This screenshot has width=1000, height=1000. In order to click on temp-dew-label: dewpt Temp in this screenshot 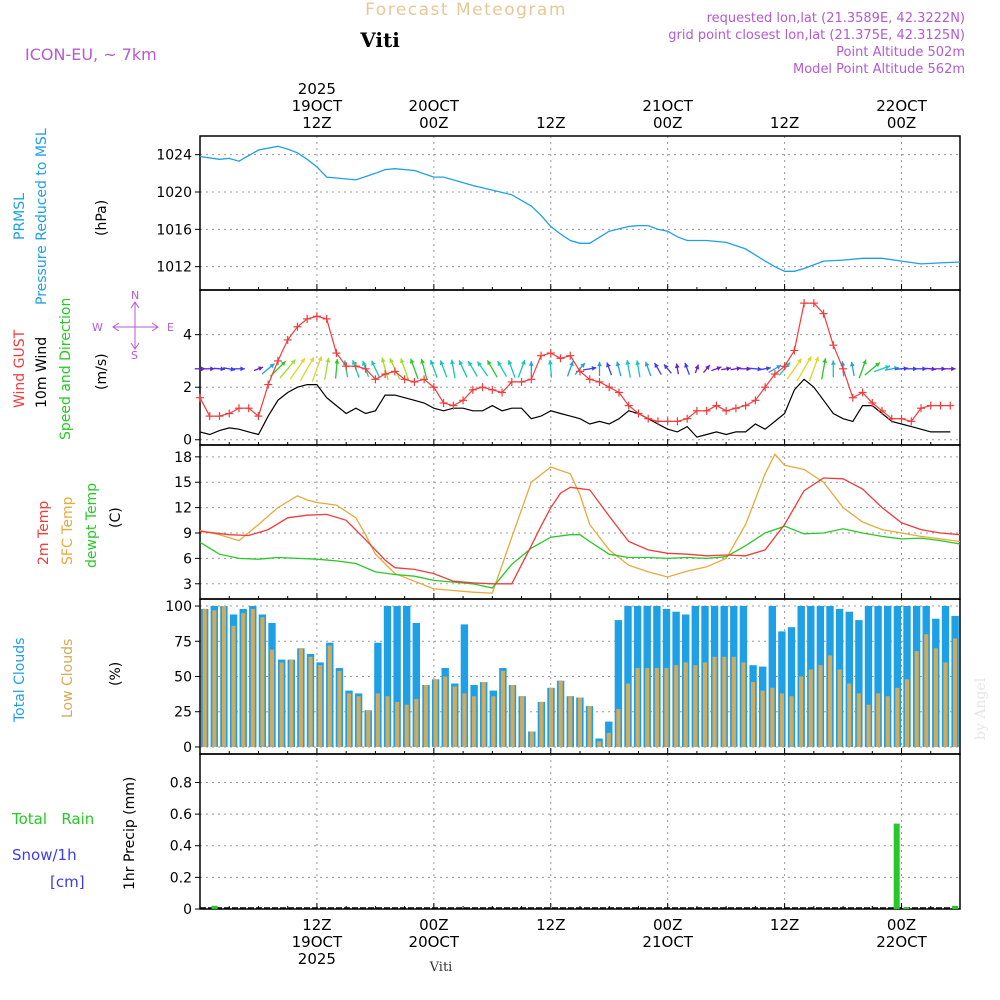, I will do `click(92, 525)`.